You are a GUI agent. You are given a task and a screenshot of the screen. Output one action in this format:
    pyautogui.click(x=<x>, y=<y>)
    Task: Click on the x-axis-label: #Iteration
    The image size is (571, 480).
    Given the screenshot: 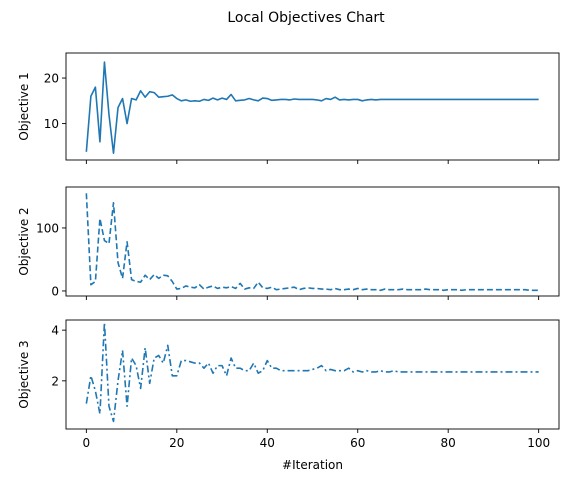 What is the action you would take?
    pyautogui.click(x=312, y=465)
    